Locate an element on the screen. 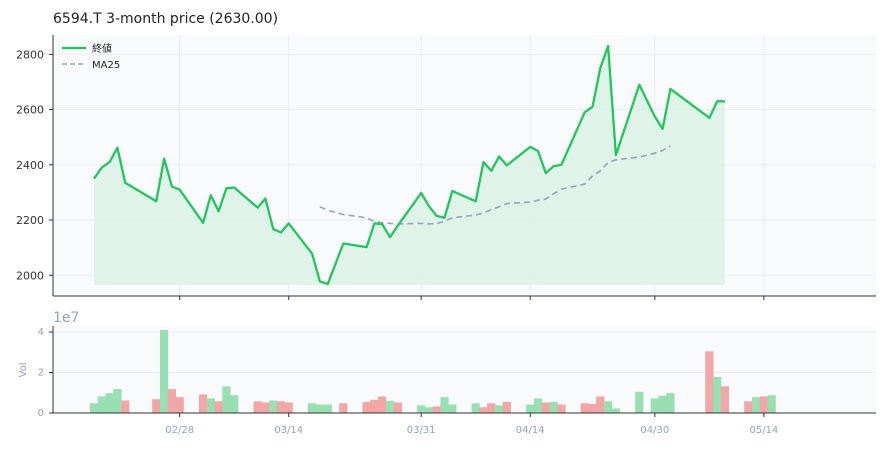 The height and width of the screenshot is (449, 886). price-y-tick-label: 2200 is located at coordinates (30, 220).